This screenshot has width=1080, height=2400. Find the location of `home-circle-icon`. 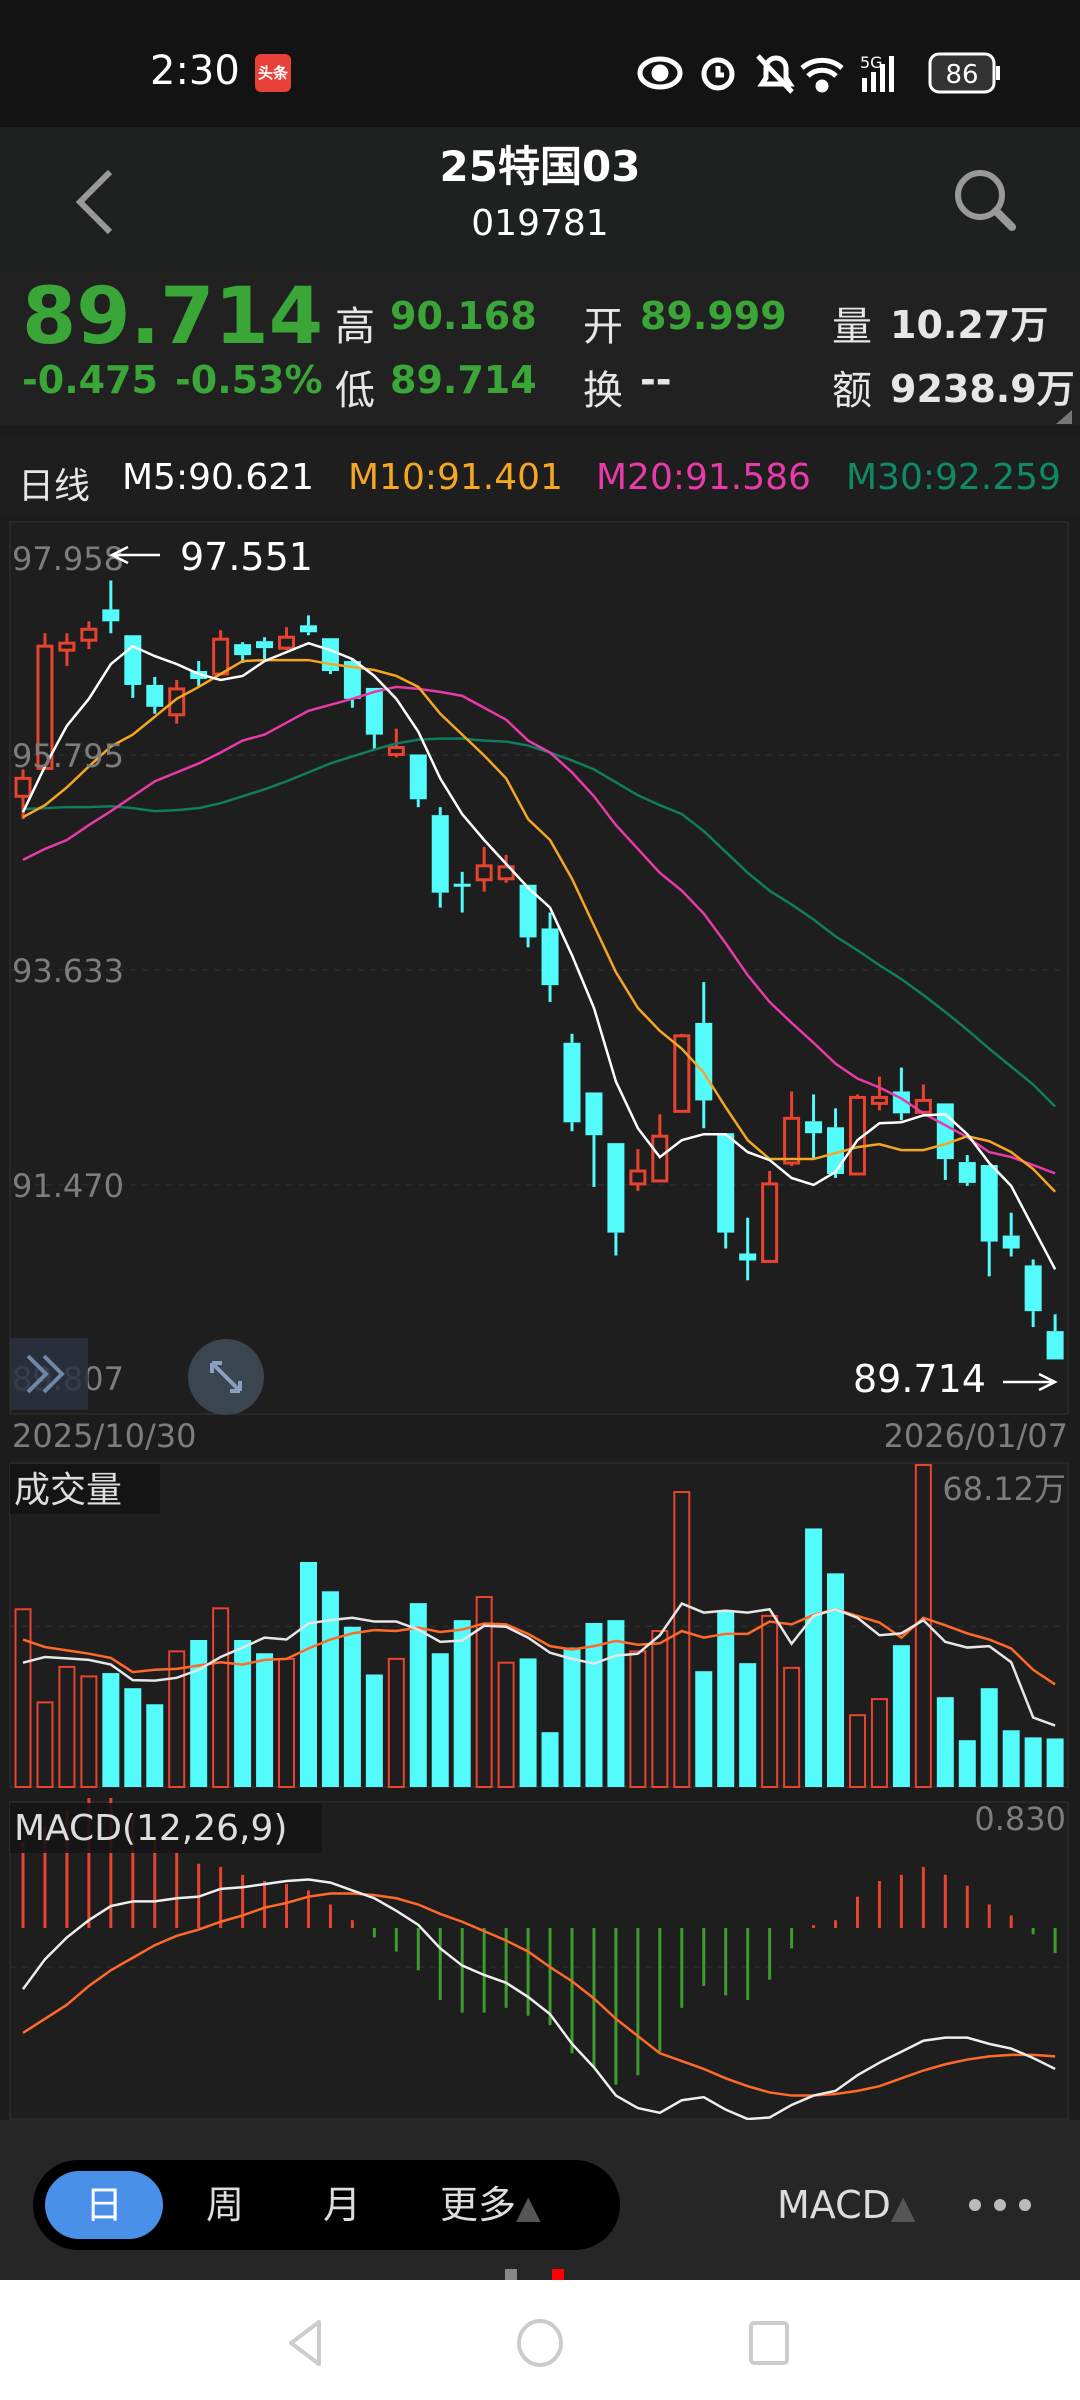

home-circle-icon is located at coordinates (540, 2343).